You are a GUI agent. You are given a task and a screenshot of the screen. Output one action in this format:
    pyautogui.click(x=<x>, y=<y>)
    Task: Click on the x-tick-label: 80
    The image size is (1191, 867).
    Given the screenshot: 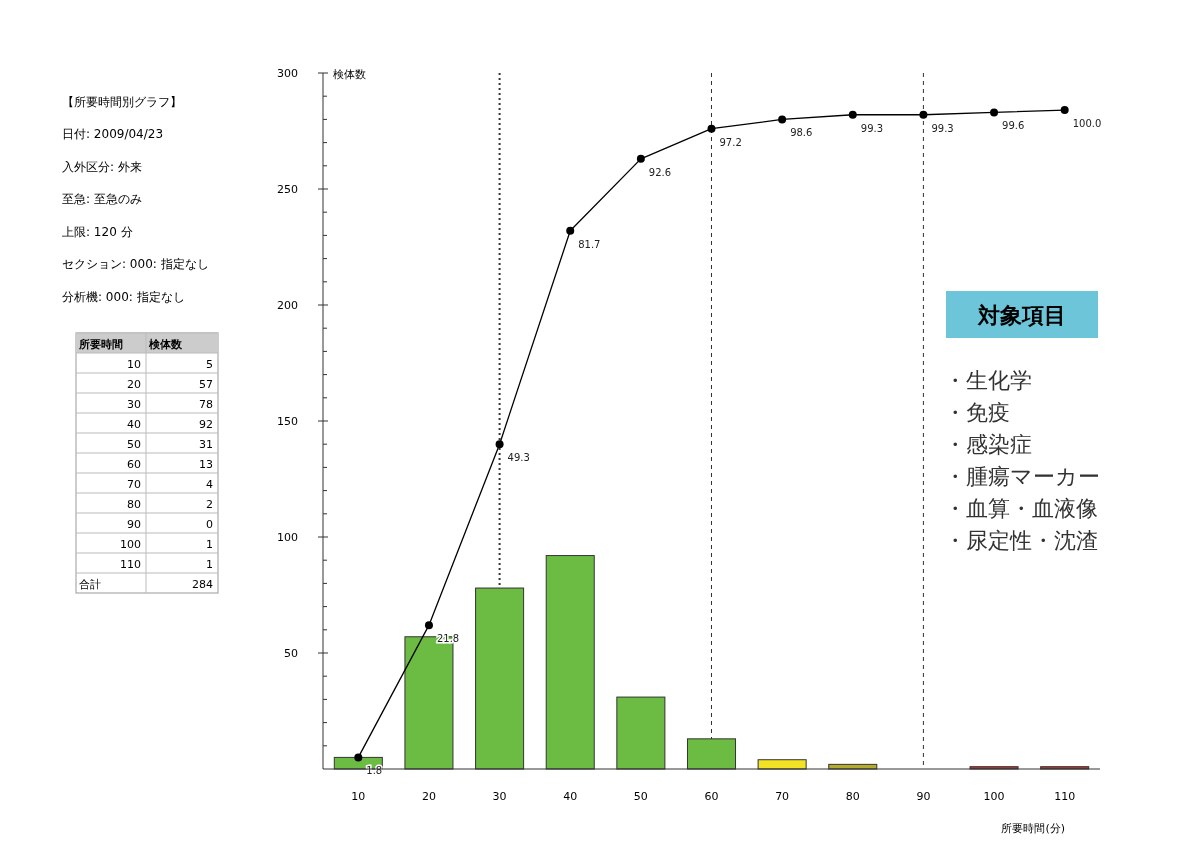 What is the action you would take?
    pyautogui.click(x=852, y=796)
    